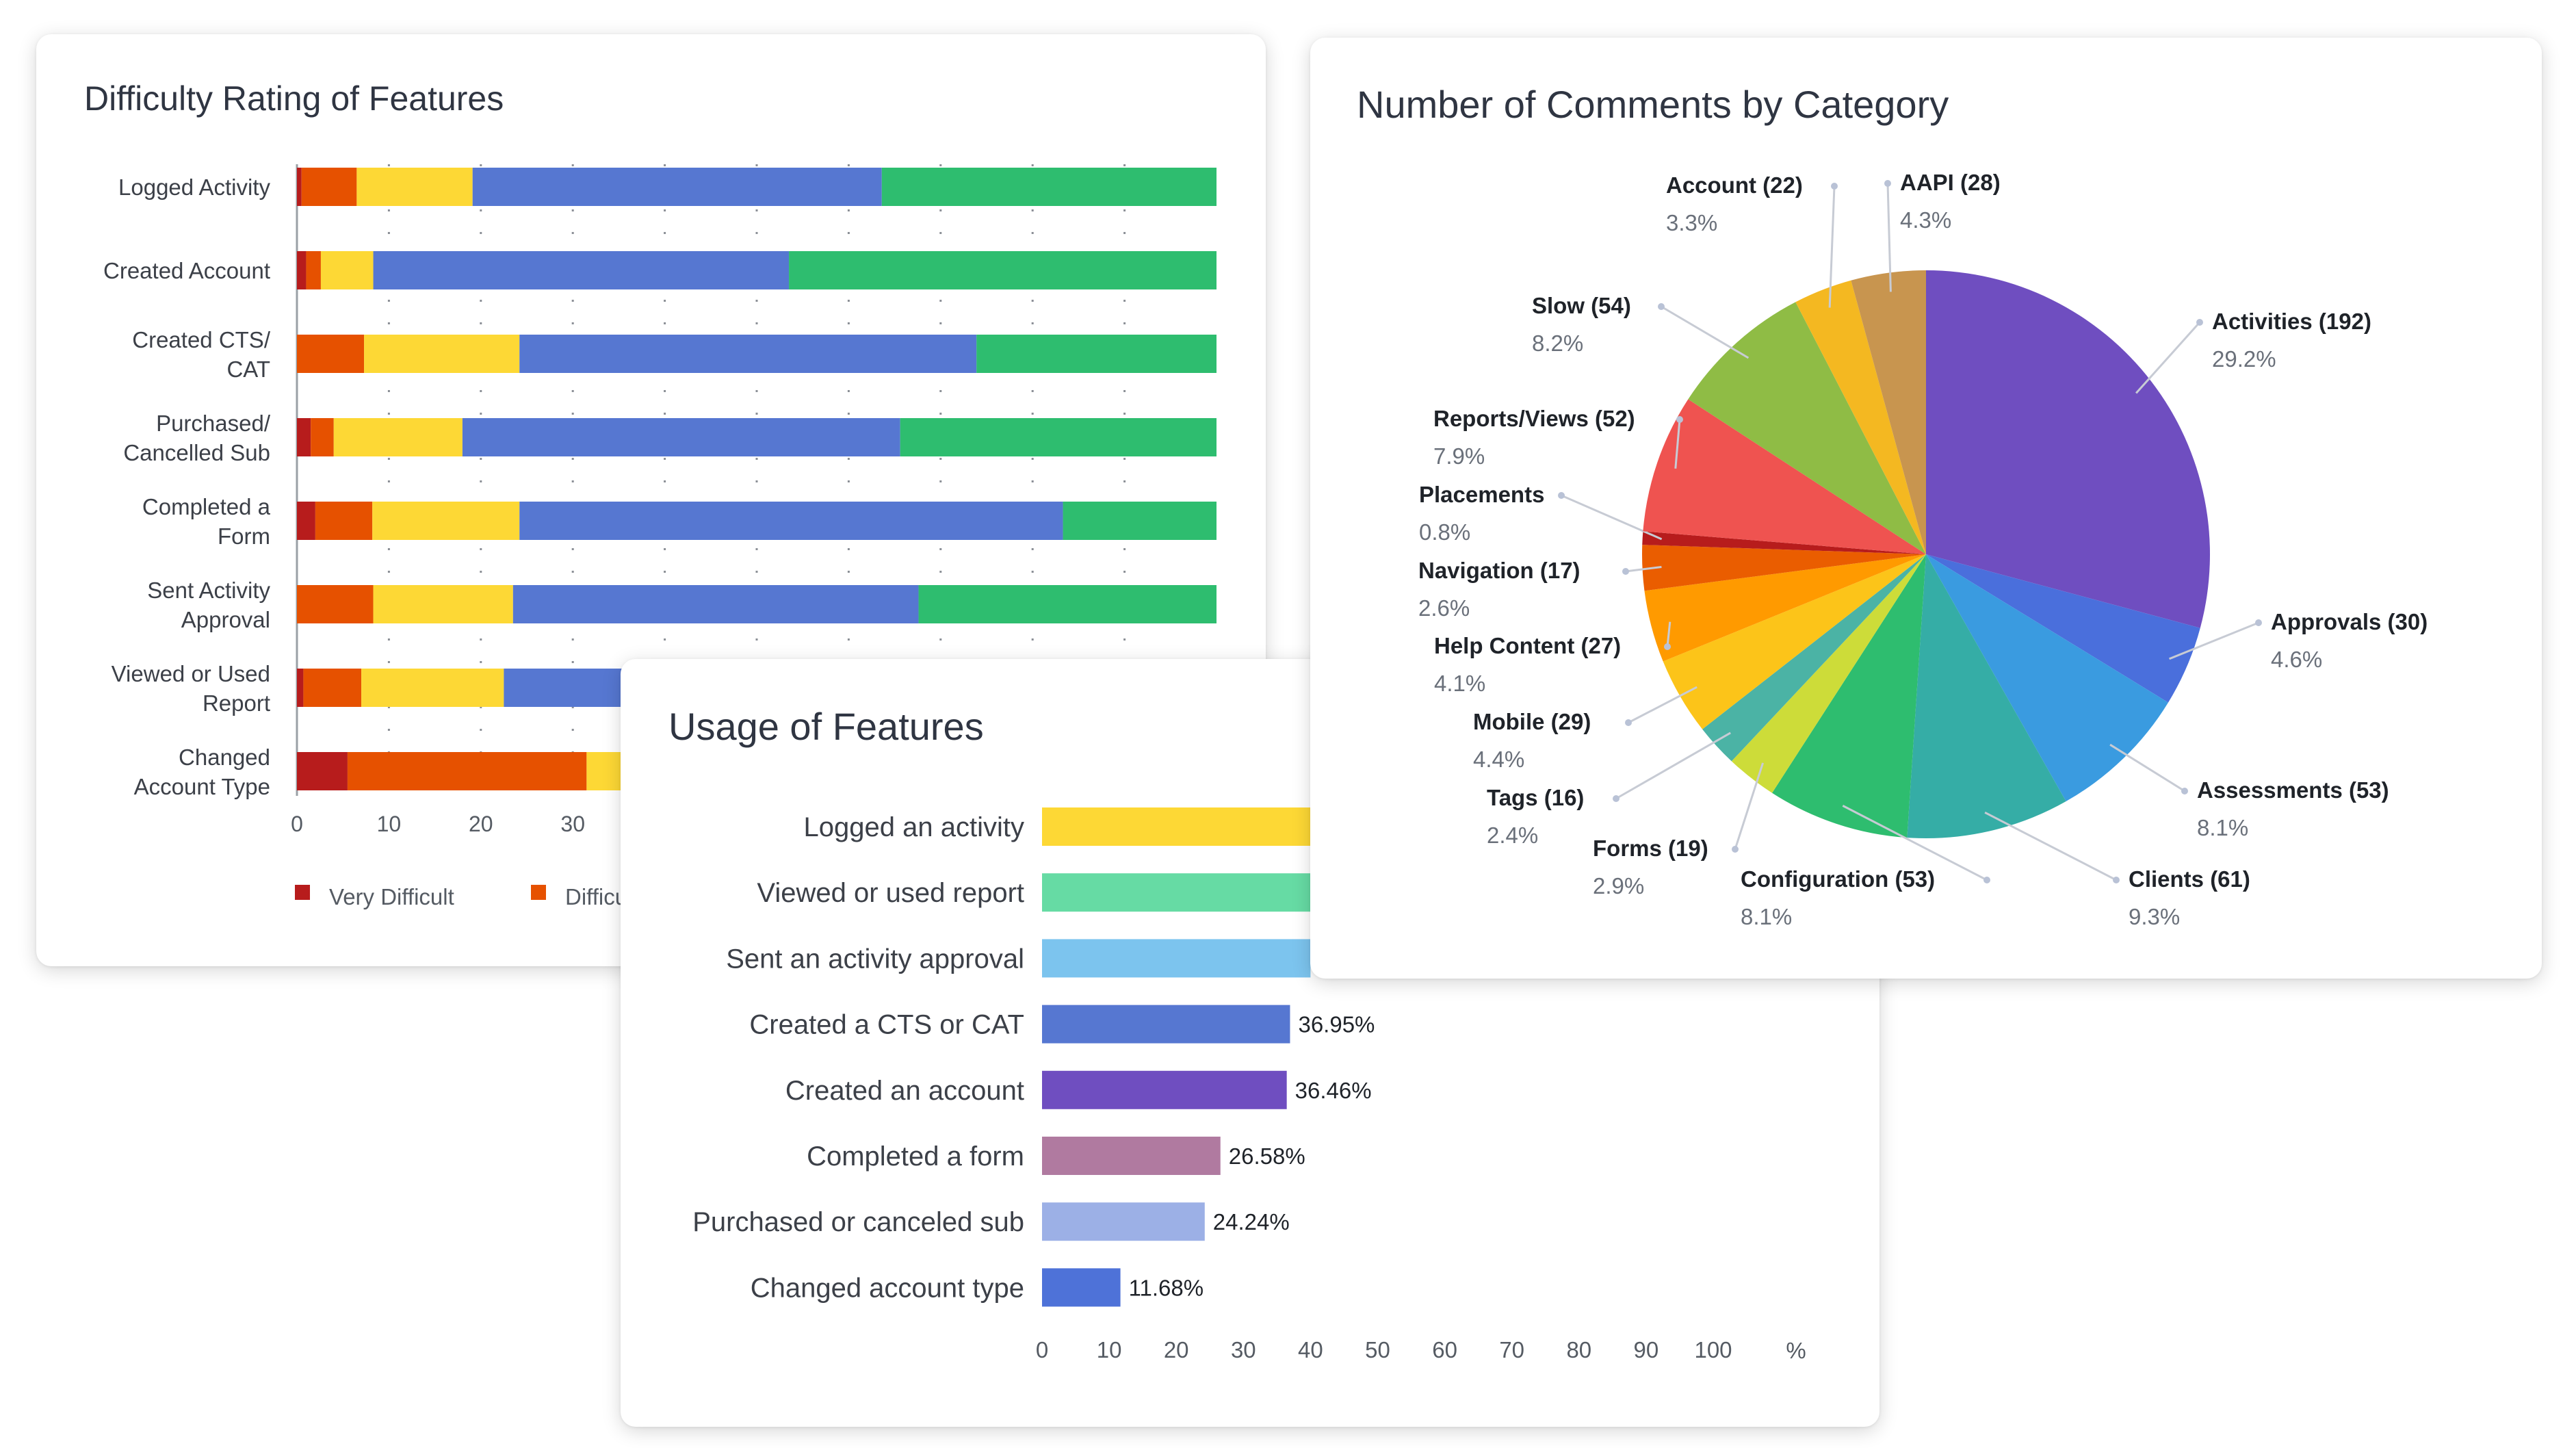 The image size is (2576, 1448). Describe the element at coordinates (244, 536) in the screenshot. I see `category-label: Form` at that location.